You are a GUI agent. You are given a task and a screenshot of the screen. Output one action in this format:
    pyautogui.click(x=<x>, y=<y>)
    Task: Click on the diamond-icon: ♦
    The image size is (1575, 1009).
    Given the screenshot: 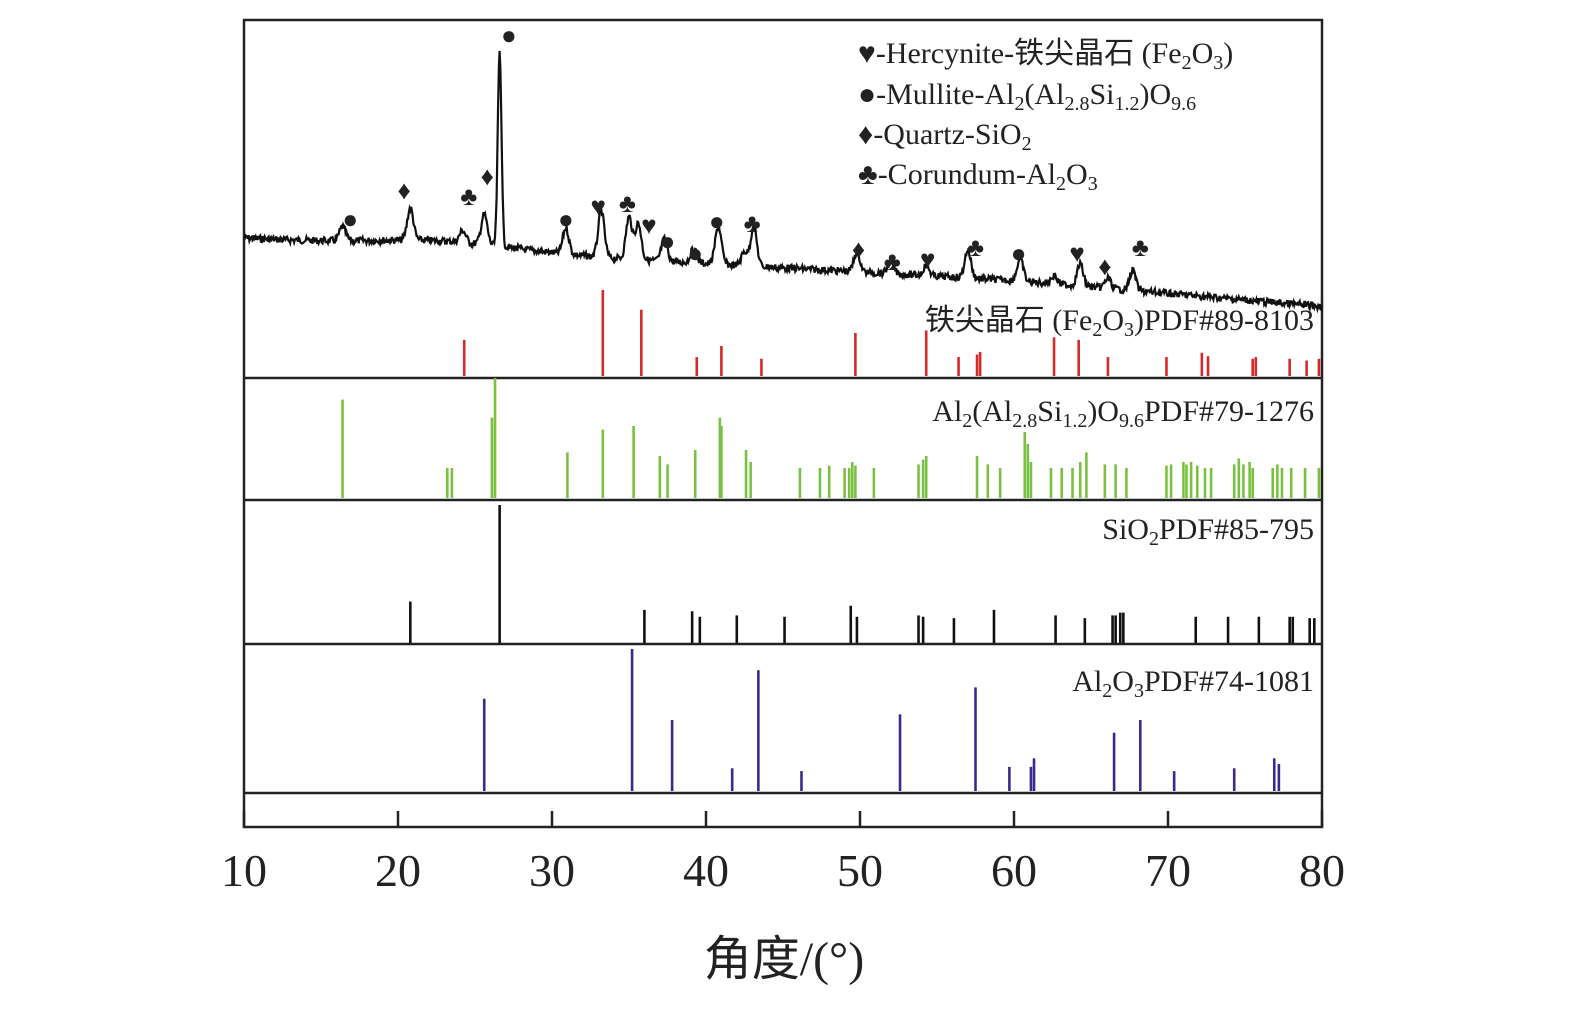 What is the action you would take?
    pyautogui.click(x=865, y=134)
    